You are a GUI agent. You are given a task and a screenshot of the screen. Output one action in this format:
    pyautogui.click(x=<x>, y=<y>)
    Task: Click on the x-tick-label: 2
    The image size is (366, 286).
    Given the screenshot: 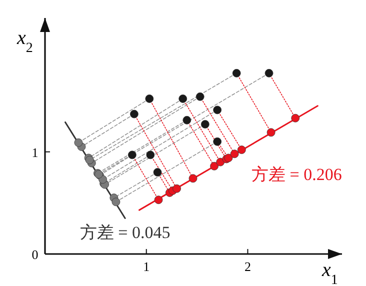 What is the action you would take?
    pyautogui.click(x=247, y=266)
    